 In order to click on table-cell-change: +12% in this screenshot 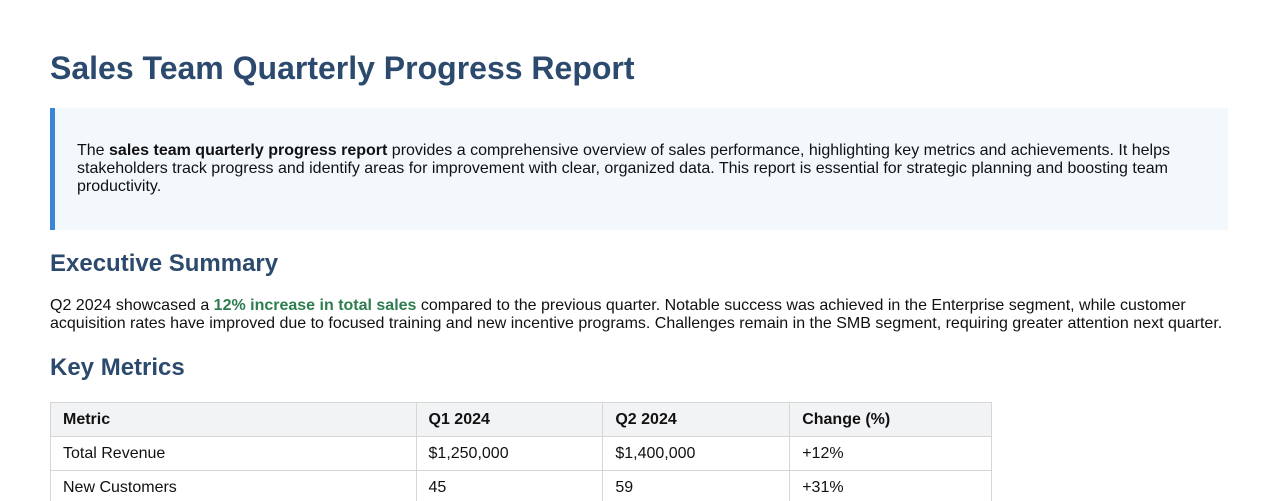, I will do `click(890, 453)`.